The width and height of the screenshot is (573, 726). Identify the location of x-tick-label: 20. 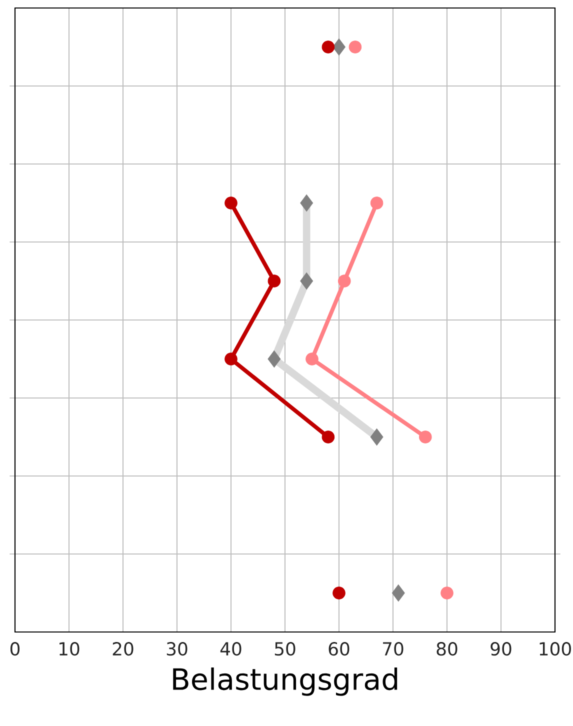
(123, 649).